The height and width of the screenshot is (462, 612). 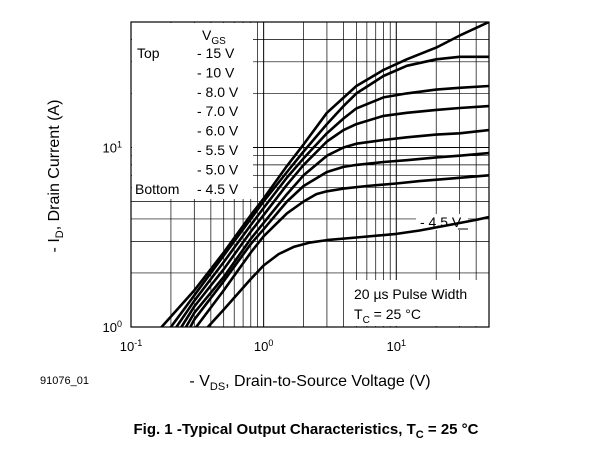 What do you see at coordinates (56, 176) in the screenshot?
I see `y-axis-label: - ID, Drain Current (A)` at bounding box center [56, 176].